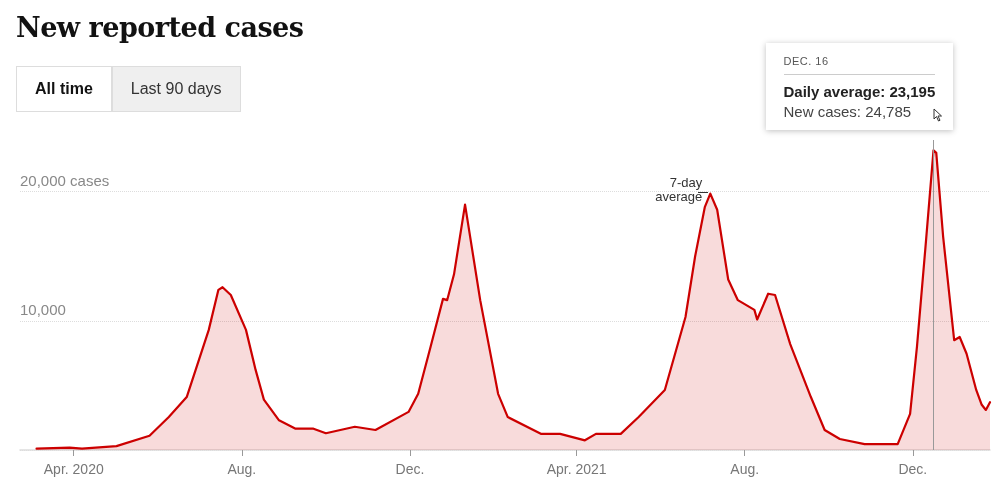  What do you see at coordinates (64, 89) in the screenshot?
I see `tab-button: All time` at bounding box center [64, 89].